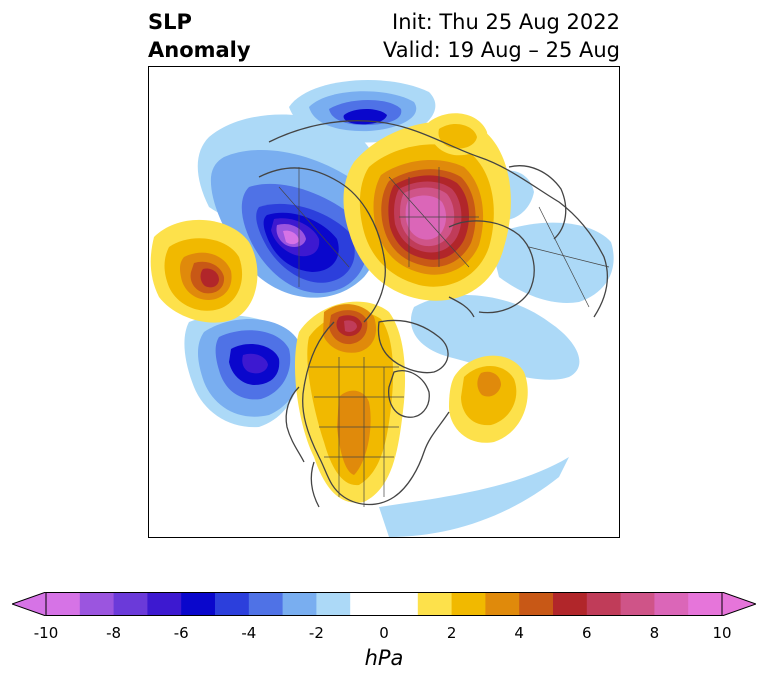  I want to click on colorbar-tick-label: -10, so click(46, 633).